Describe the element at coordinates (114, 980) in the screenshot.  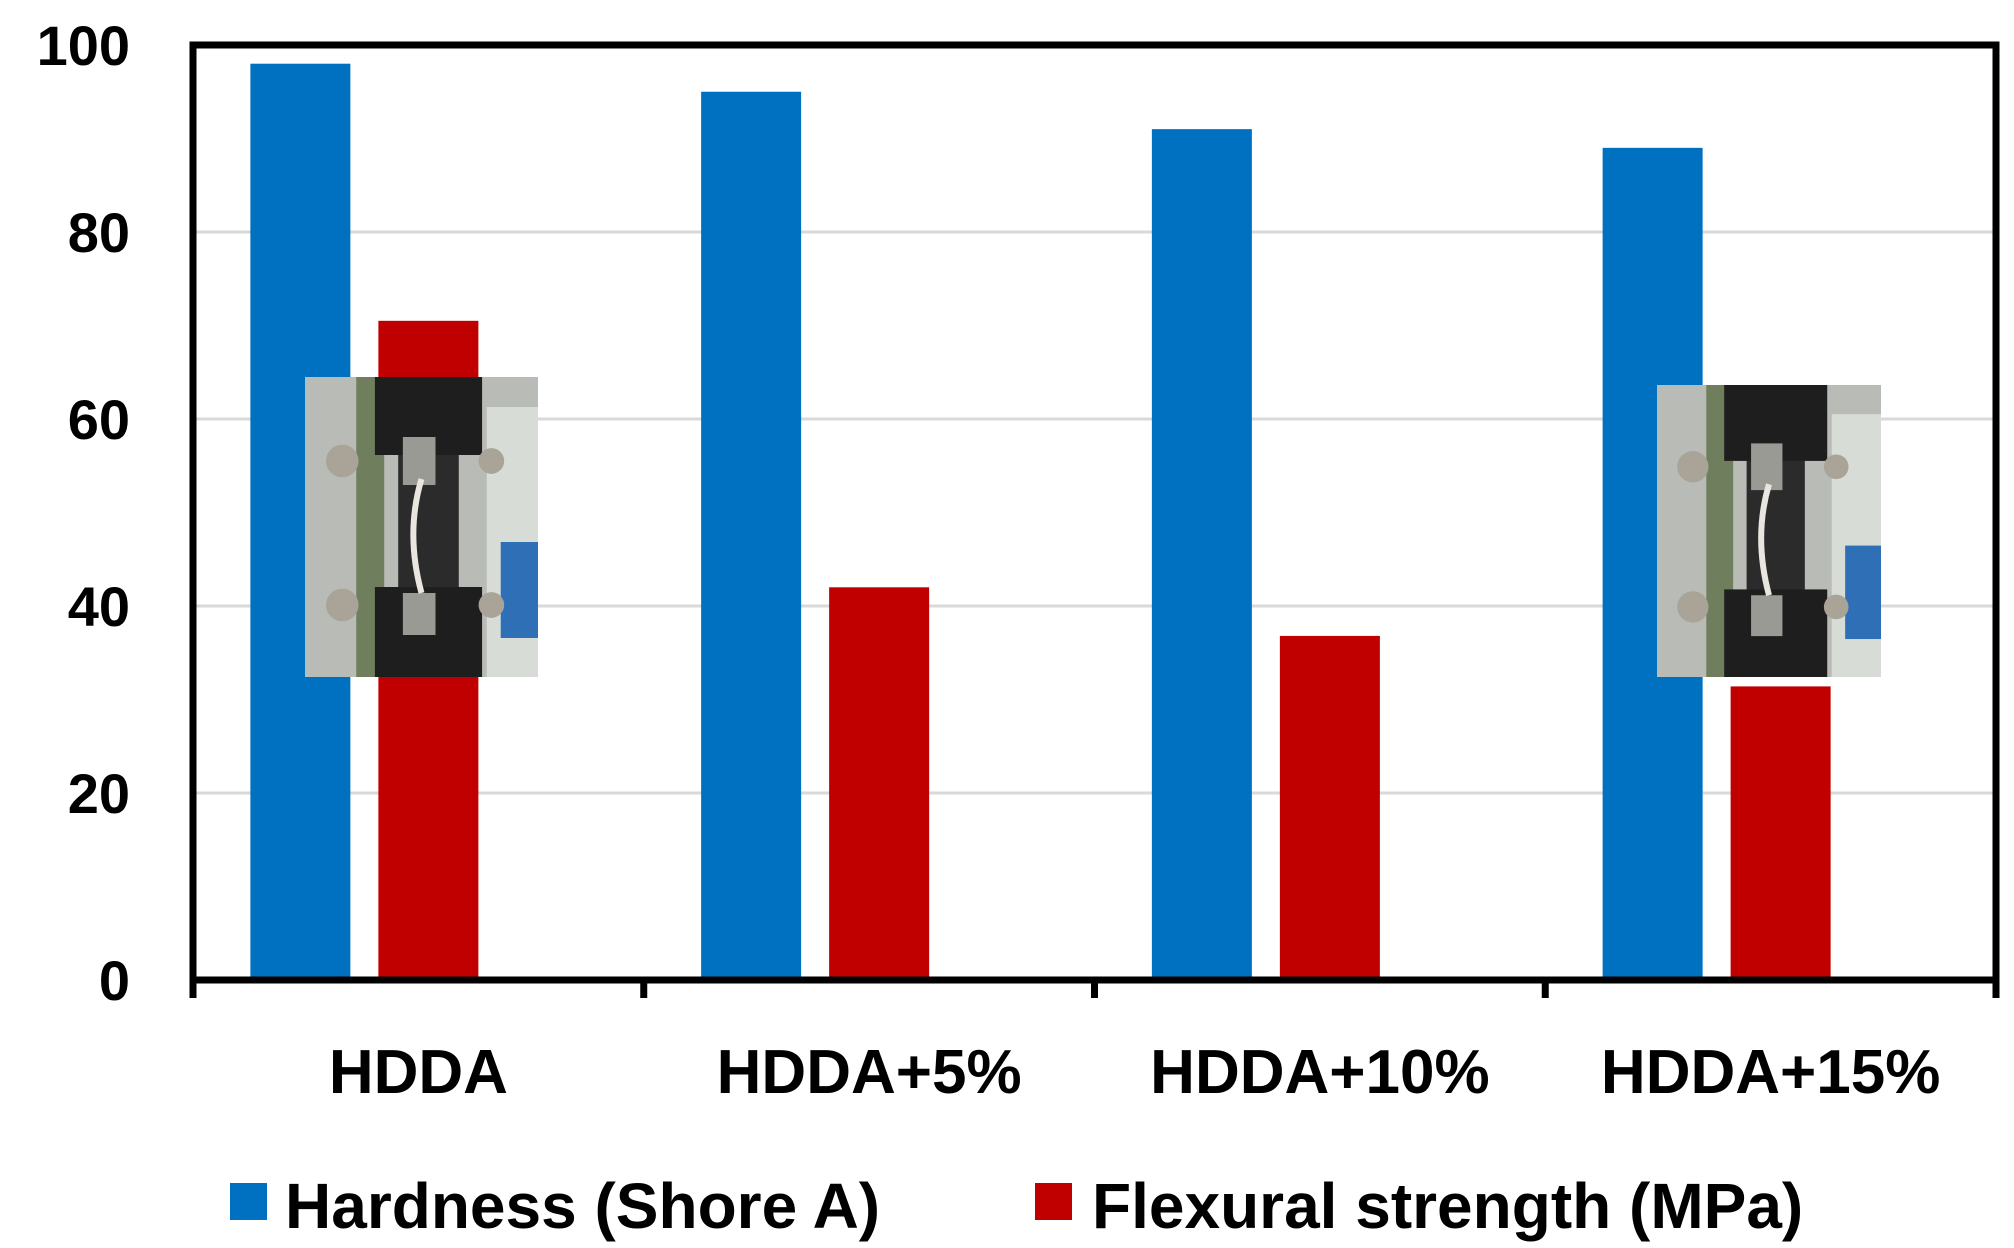
I see `y-tick-label: 0` at that location.